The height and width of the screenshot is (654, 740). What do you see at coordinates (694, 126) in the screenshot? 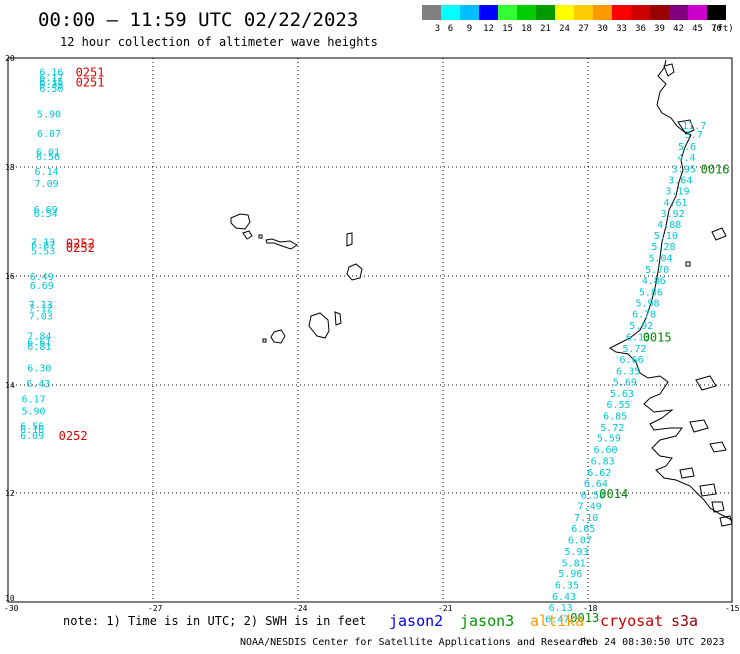
I see `right-wave-height-0: 11.7` at bounding box center [694, 126].